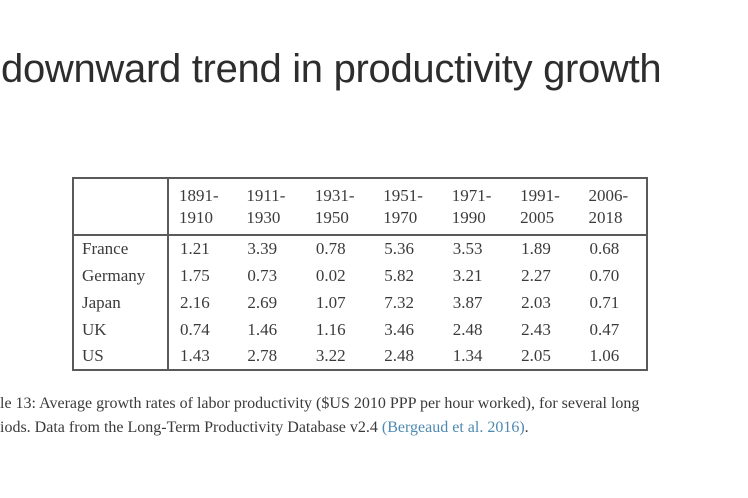 This screenshot has width=748, height=498. Describe the element at coordinates (453, 427) in the screenshot. I see `citation-link: (Bergeaud et al. 2016)` at that location.